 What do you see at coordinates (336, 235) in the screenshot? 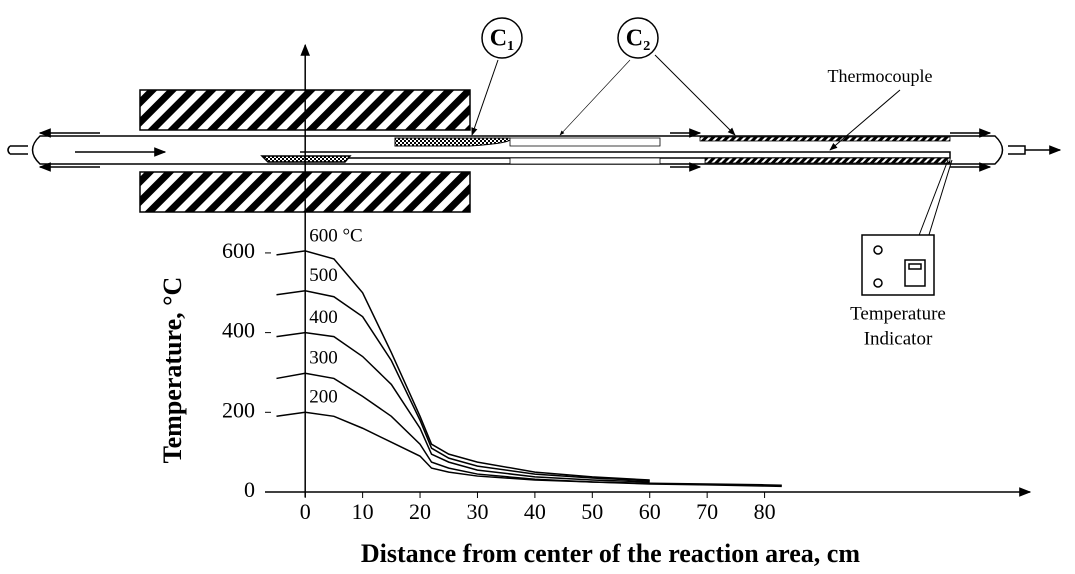
I see `series-label: 600 °C` at bounding box center [336, 235].